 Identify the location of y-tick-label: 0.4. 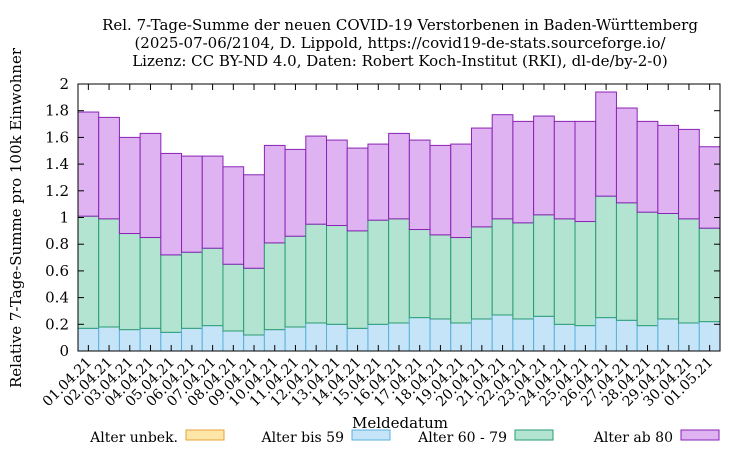
(57, 298).